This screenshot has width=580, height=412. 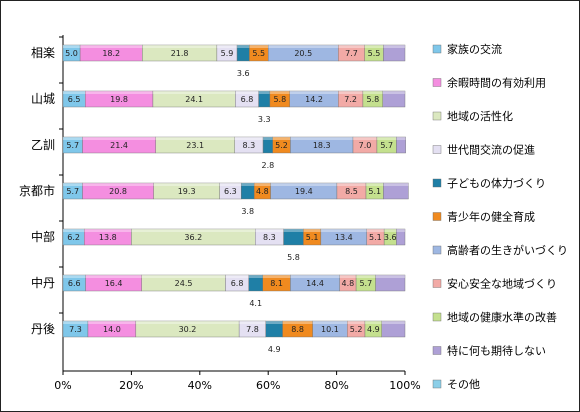 I want to click on legend-label: 地域の活性化, so click(x=480, y=116).